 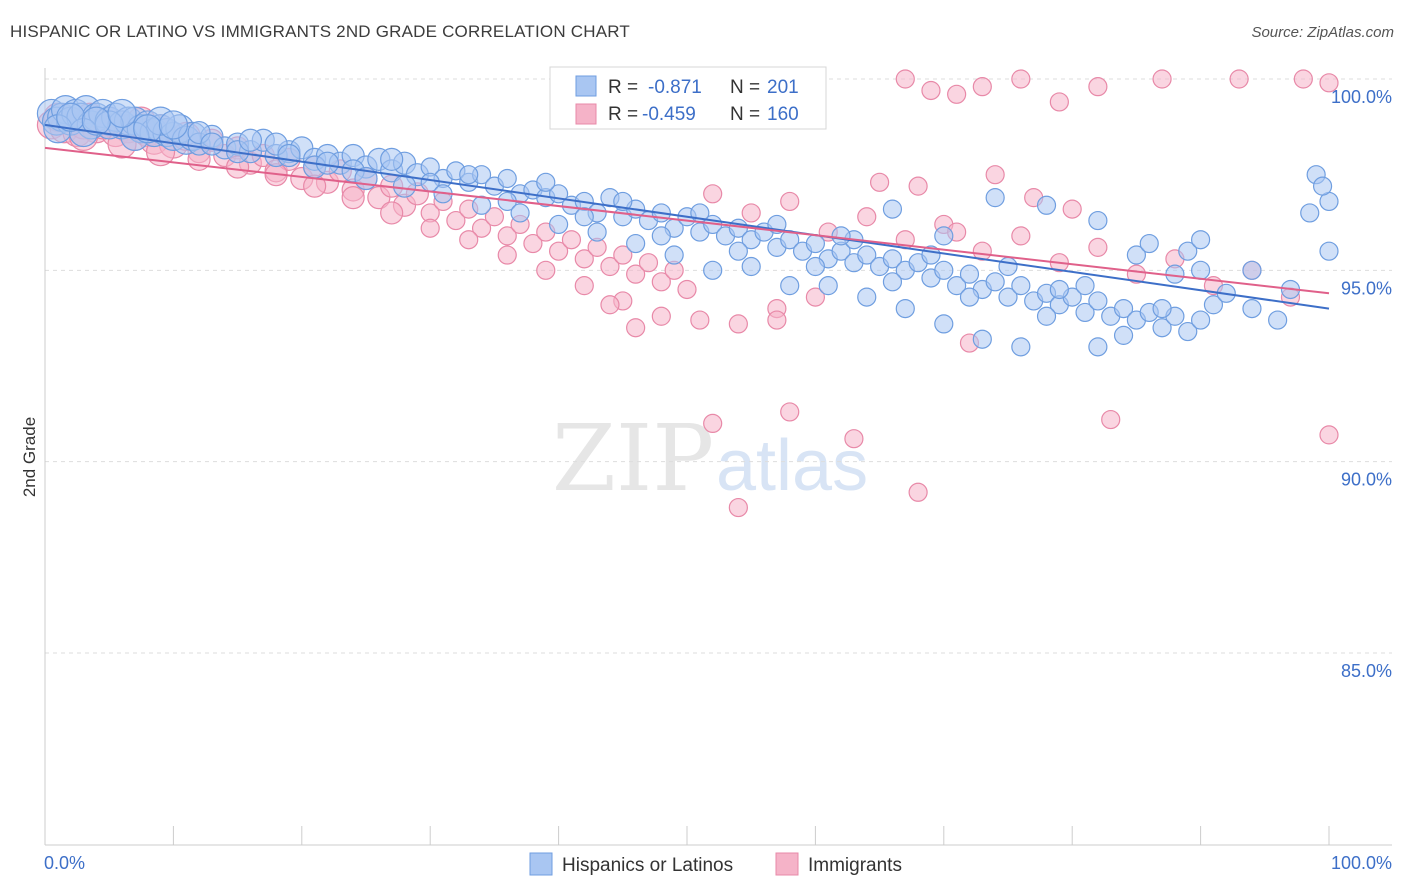 What do you see at coordinates (745, 87) in the screenshot?
I see `stats-n-label-1: N =` at bounding box center [745, 87].